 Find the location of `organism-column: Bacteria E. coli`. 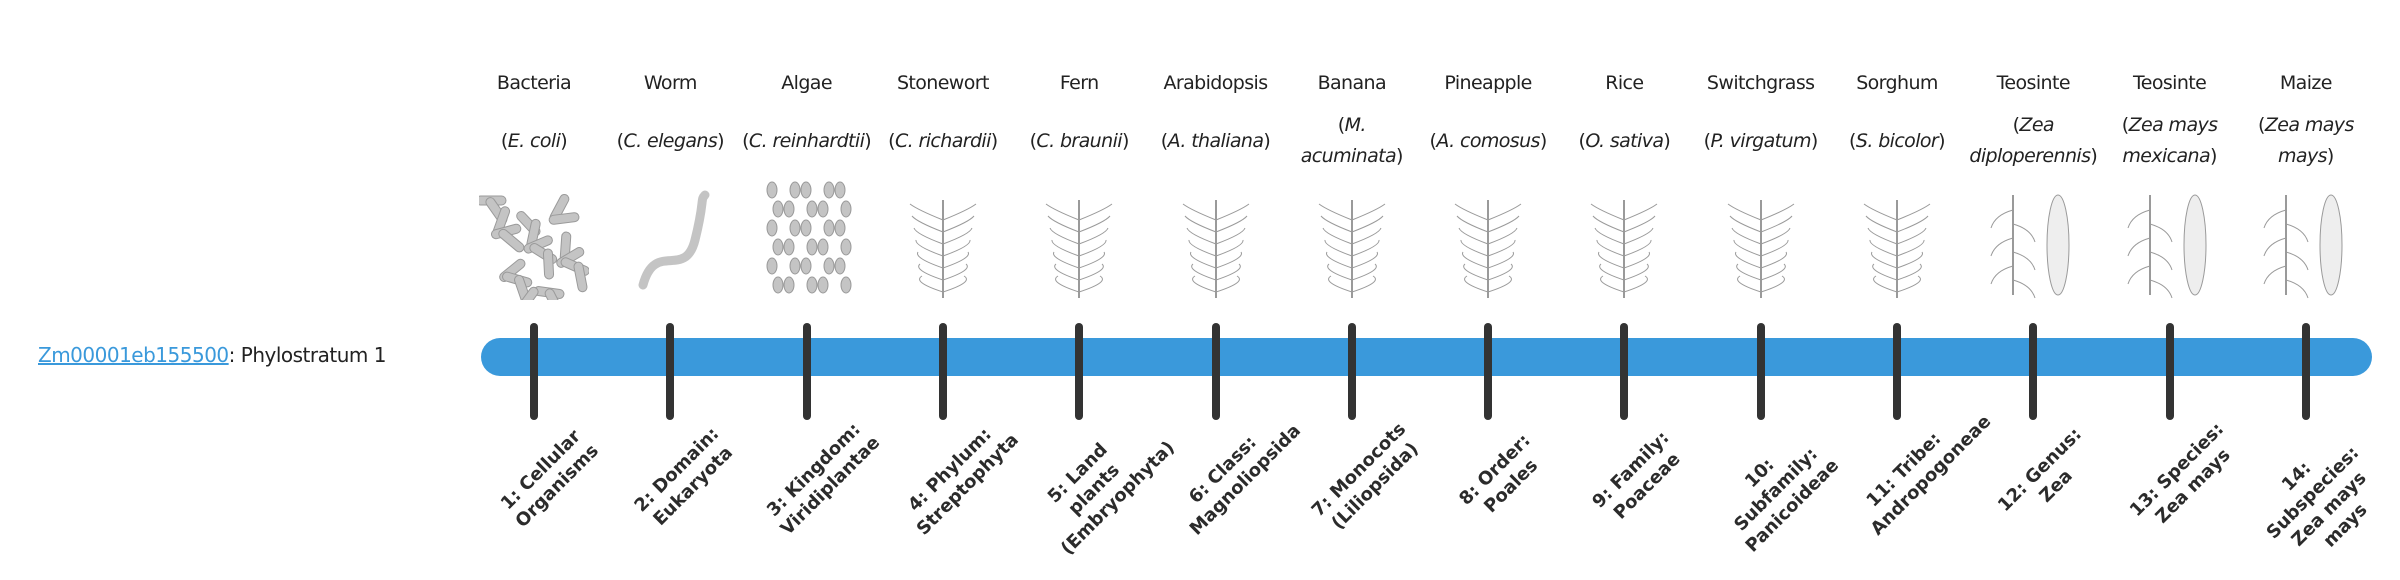

organism-column: Bacteria E. coli is located at coordinates (534, 183).